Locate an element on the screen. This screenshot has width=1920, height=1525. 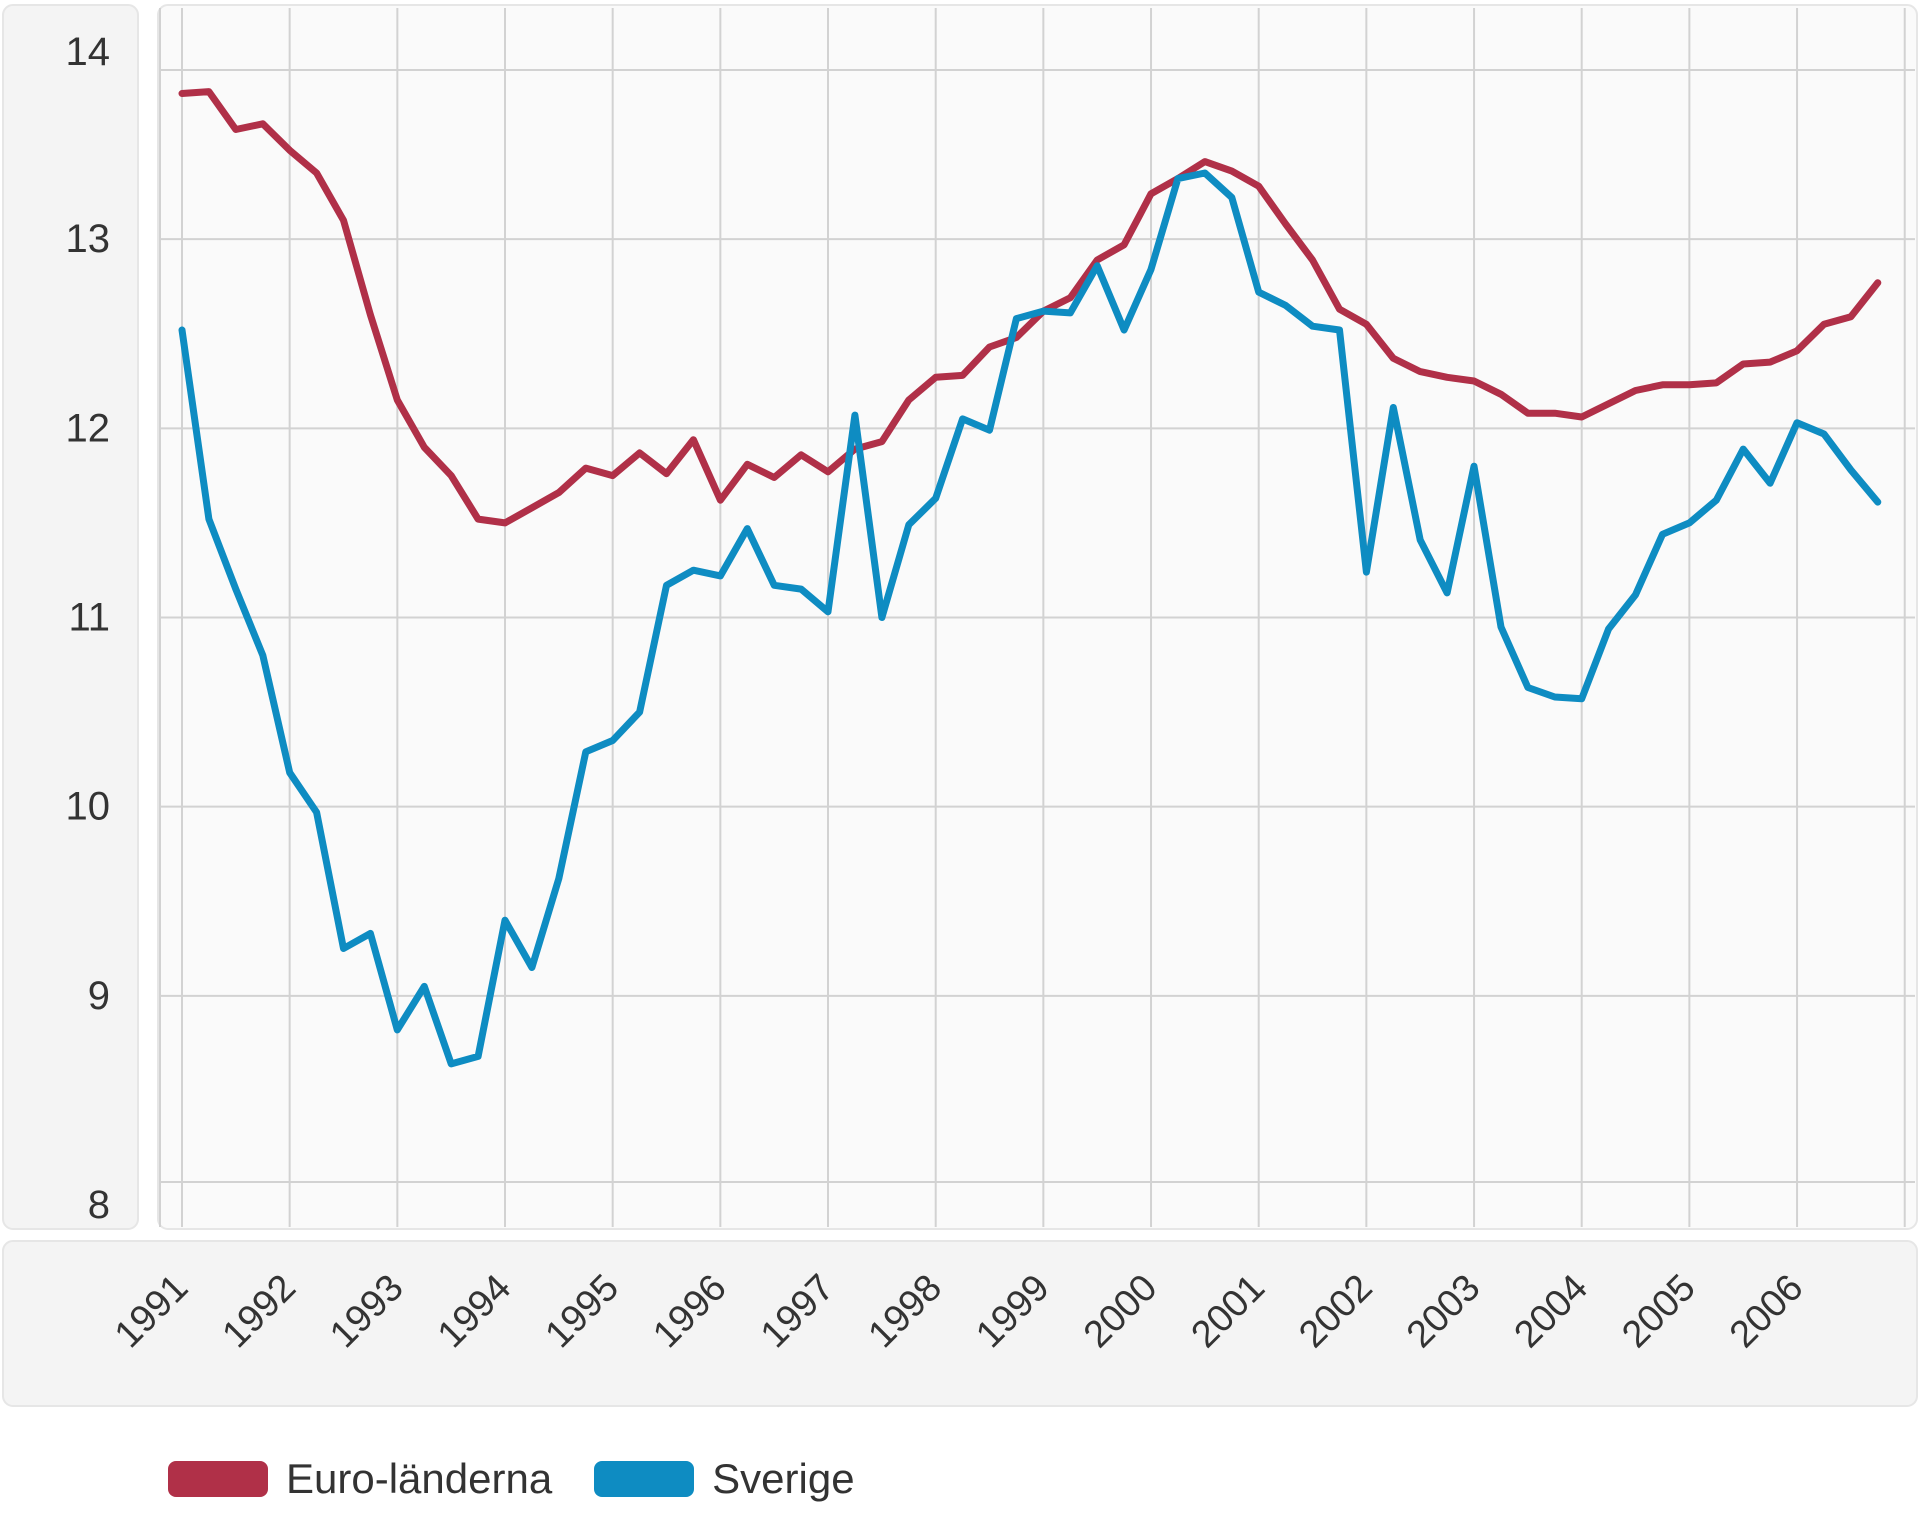
y-tick-label: 13 is located at coordinates (88, 239).